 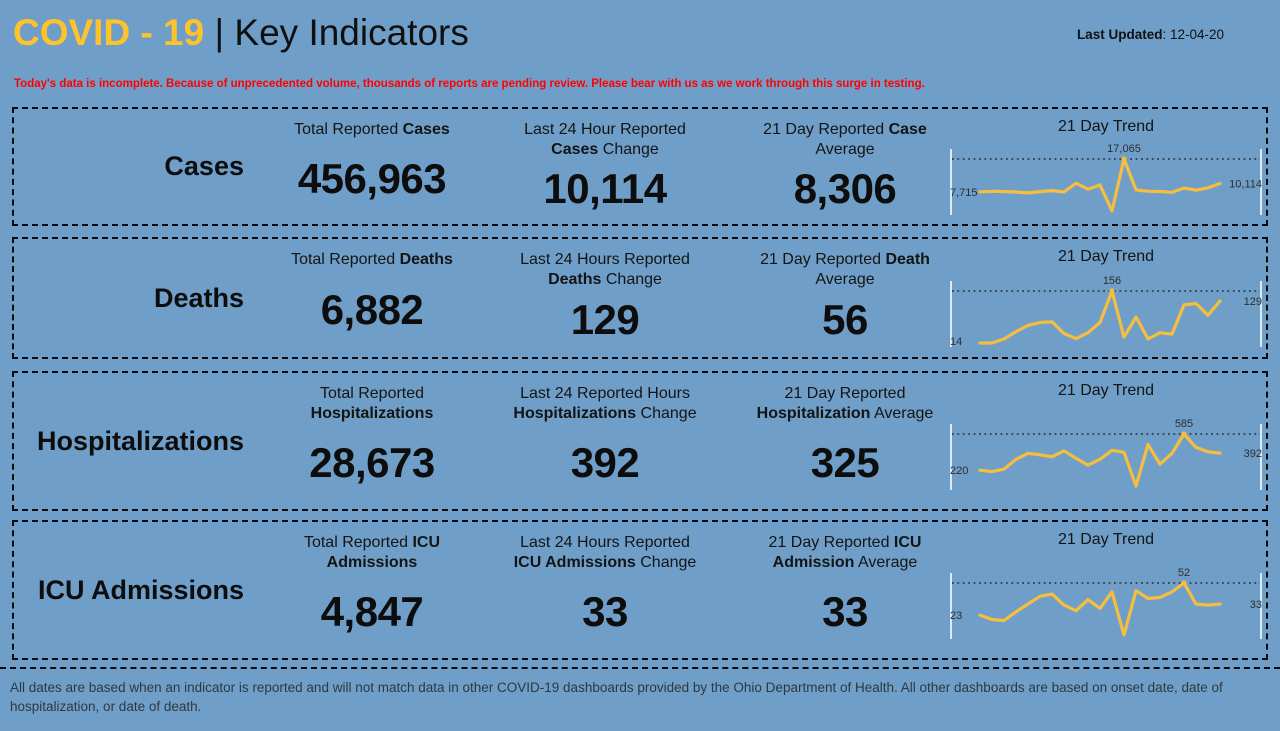 I want to click on total-cases-cell: Total Reported Cases 456,963, so click(x=372, y=166).